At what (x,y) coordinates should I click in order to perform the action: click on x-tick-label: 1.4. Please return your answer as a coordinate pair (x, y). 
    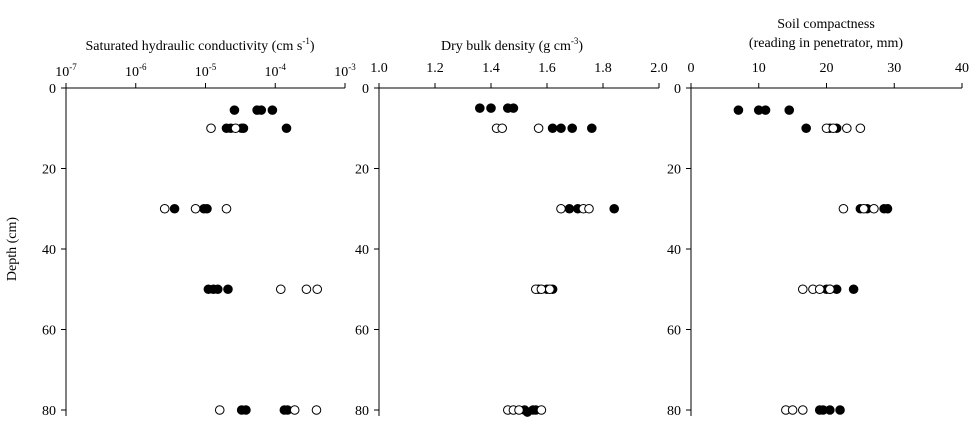
    Looking at the image, I should click on (491, 68).